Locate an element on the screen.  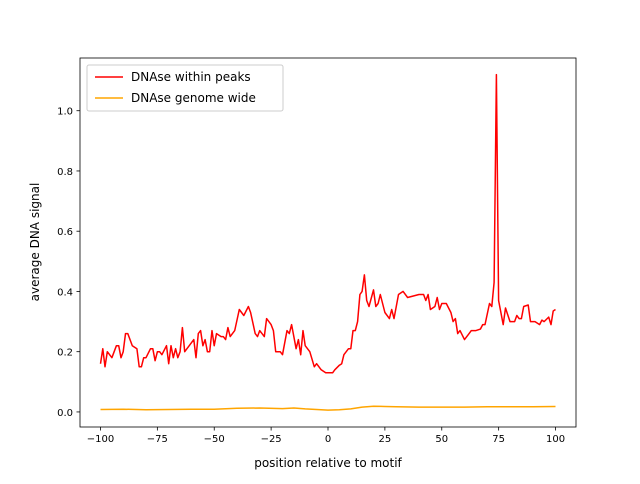
x-tick-label: 100 is located at coordinates (555, 439).